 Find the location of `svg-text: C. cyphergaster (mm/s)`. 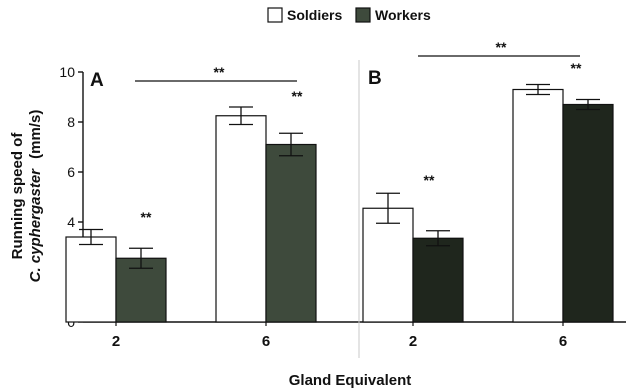

svg-text: C. cyphergaster (mm/s) is located at coordinates (35, 196).